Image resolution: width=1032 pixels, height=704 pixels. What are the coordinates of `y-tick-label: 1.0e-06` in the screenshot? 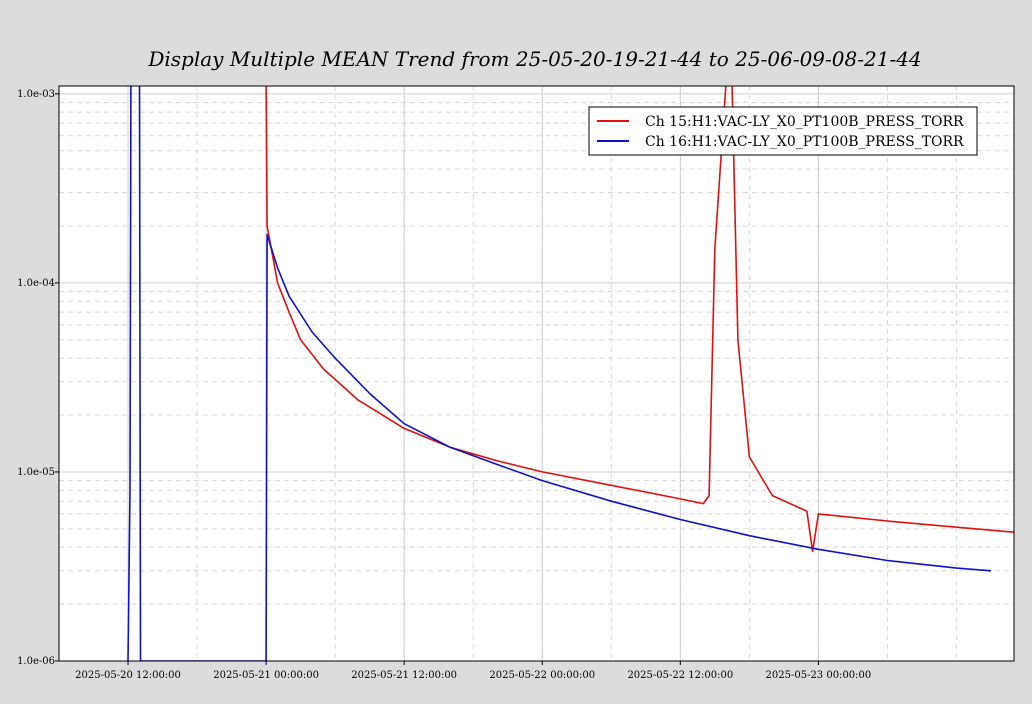 It's located at (36, 661).